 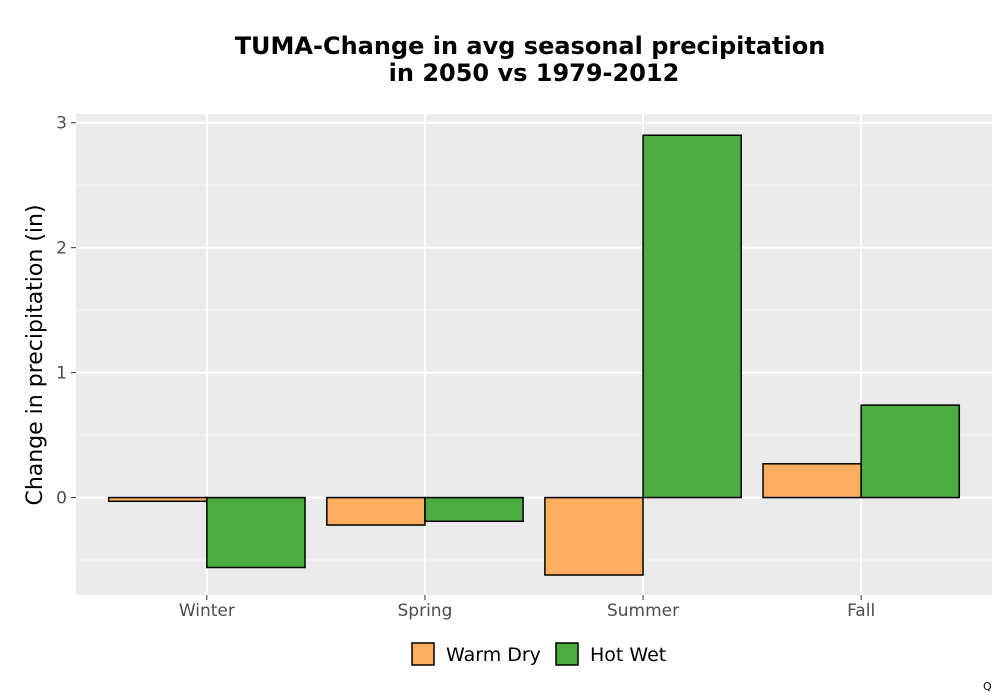 I want to click on legend: Warm Dry Hot Wet, so click(x=538, y=654).